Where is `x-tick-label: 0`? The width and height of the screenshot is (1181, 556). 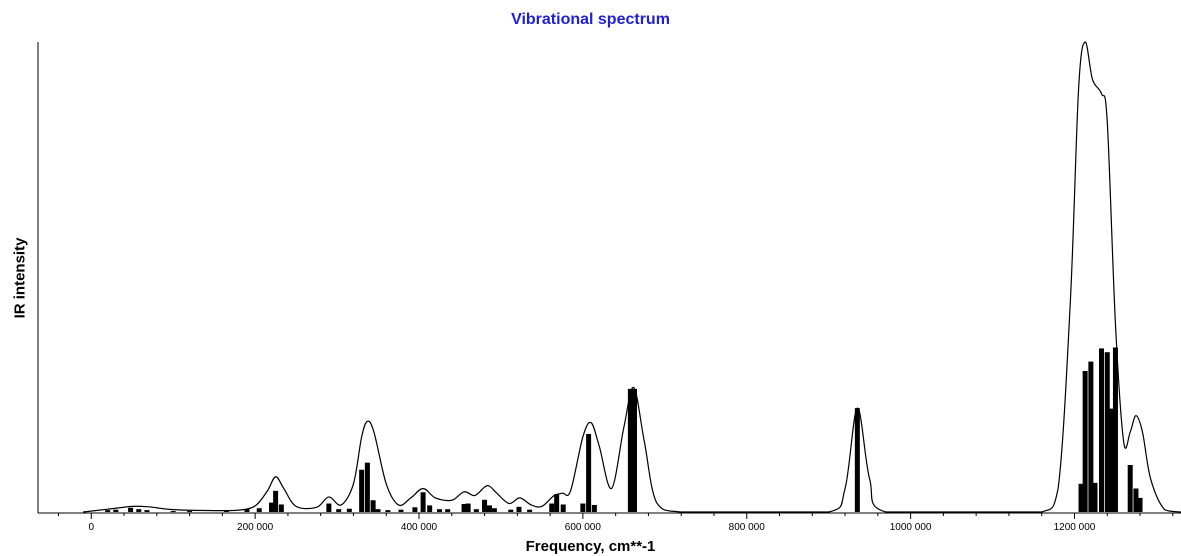 x-tick-label: 0 is located at coordinates (91, 527).